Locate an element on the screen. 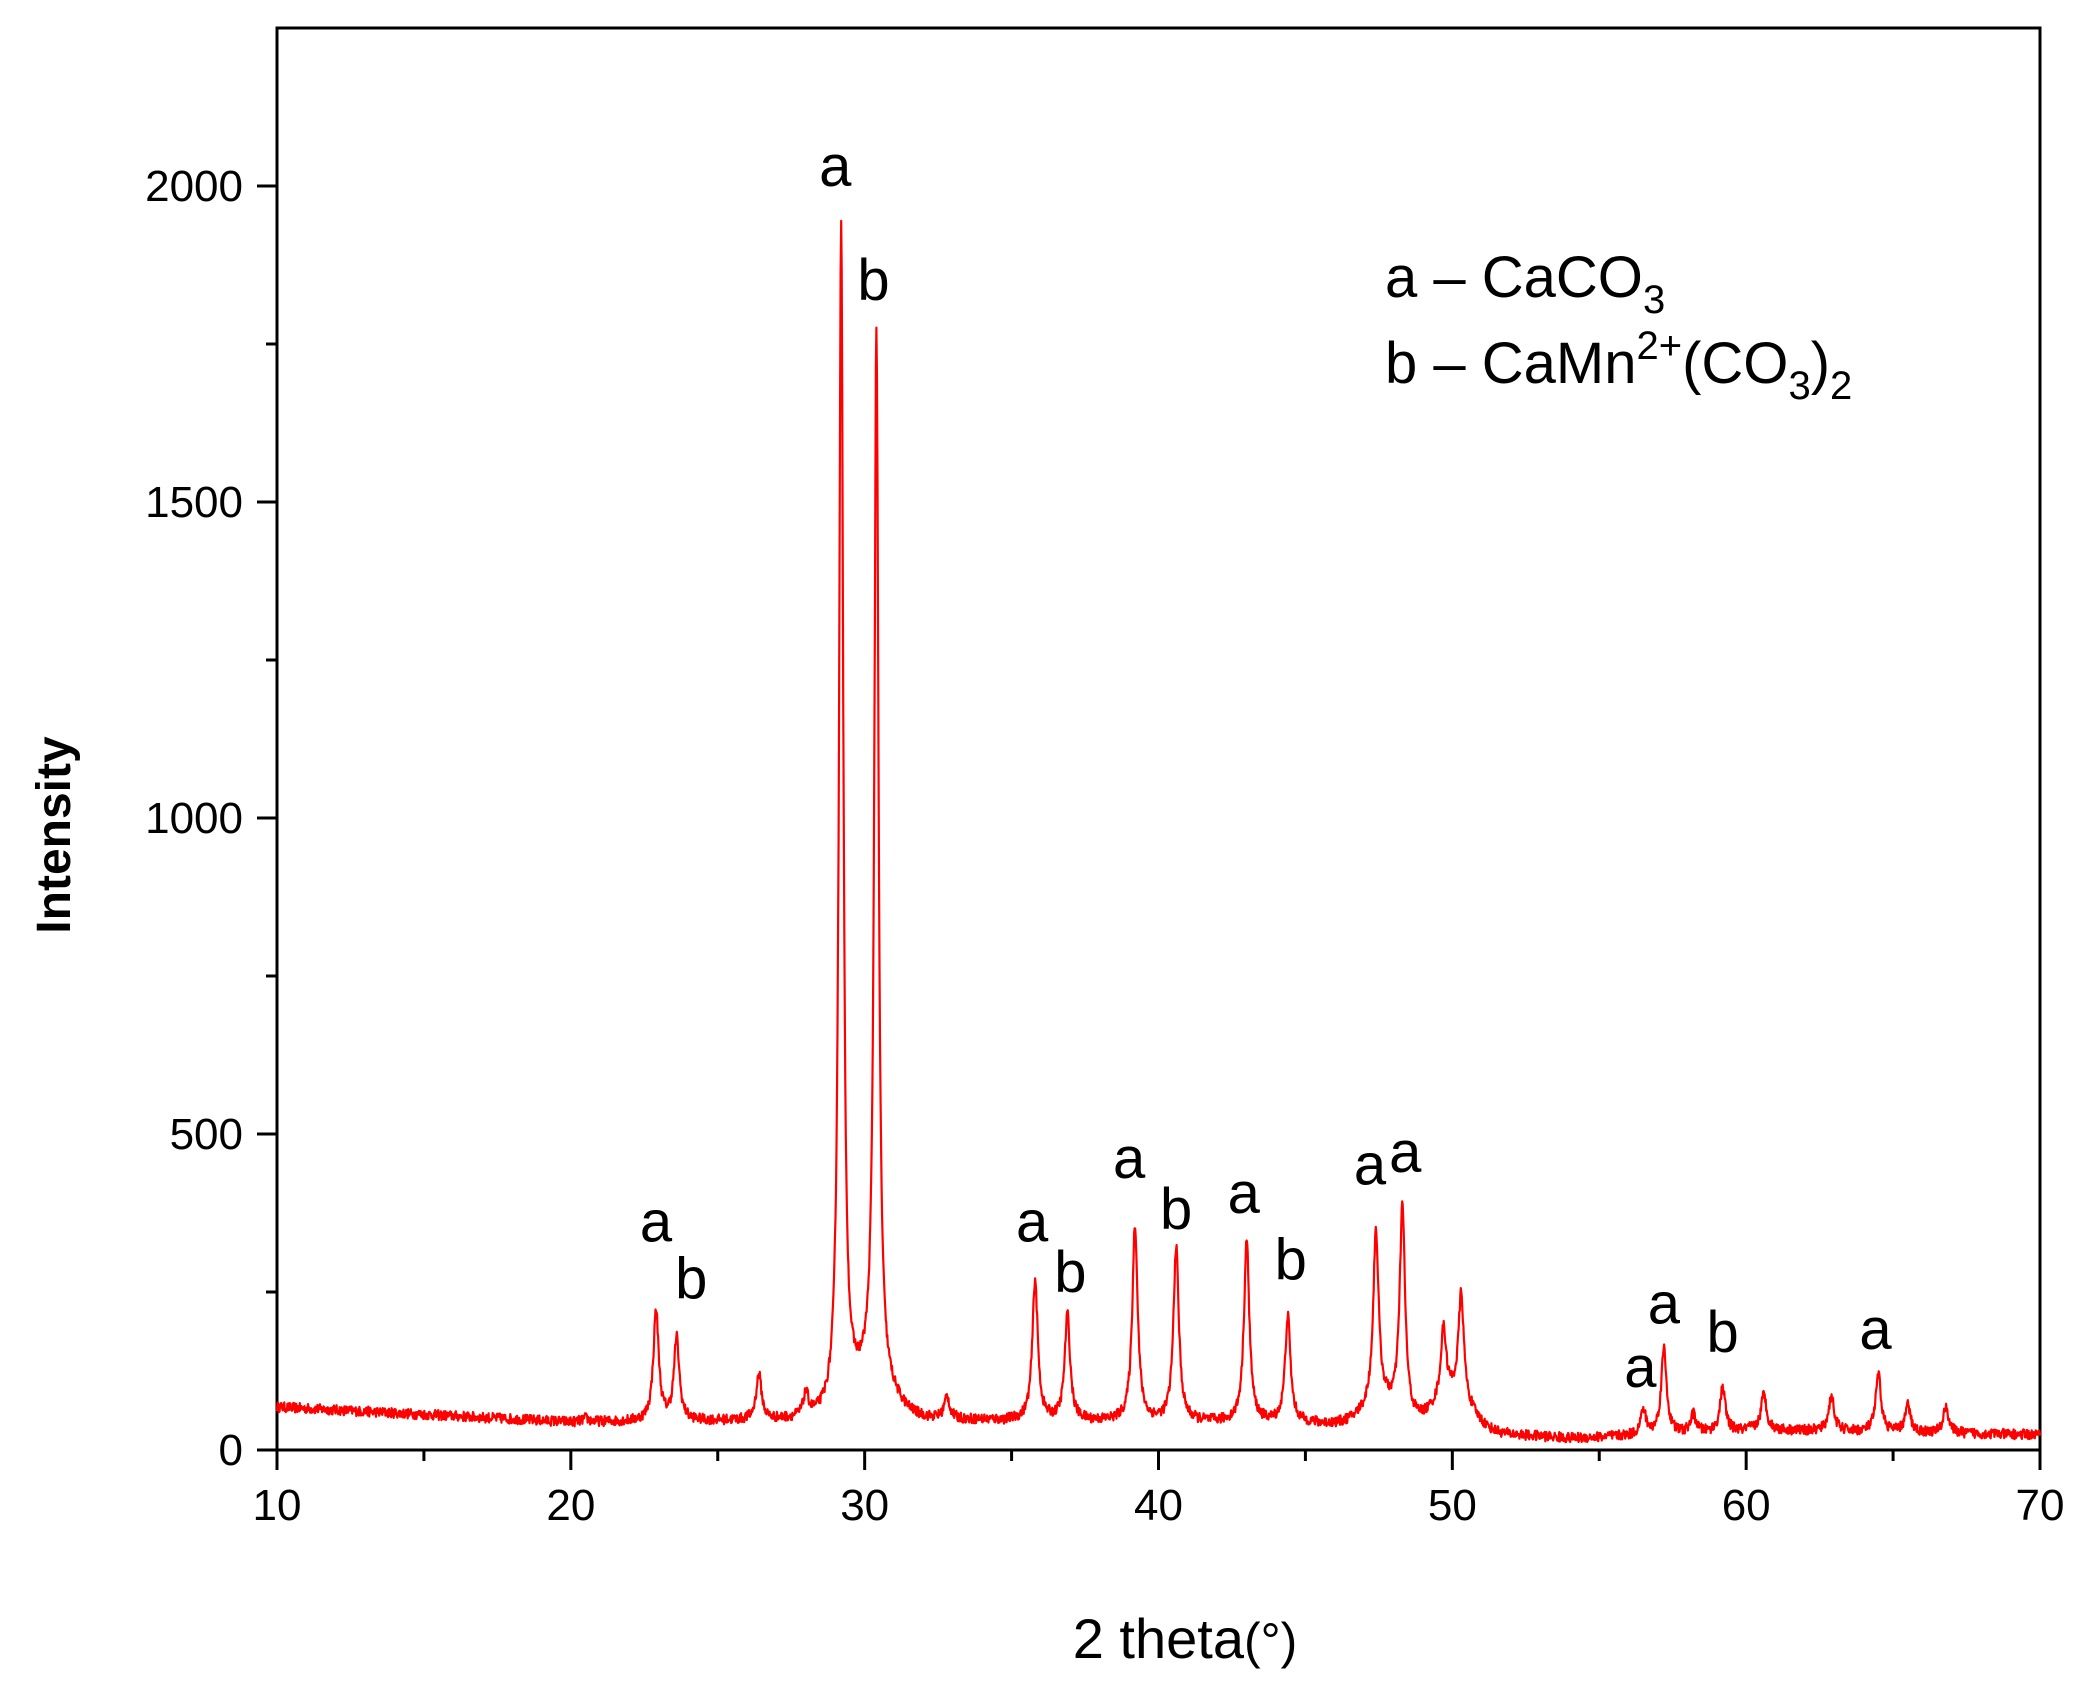 The image size is (2092, 1690). y-tick-label: 2000 is located at coordinates (194, 186).